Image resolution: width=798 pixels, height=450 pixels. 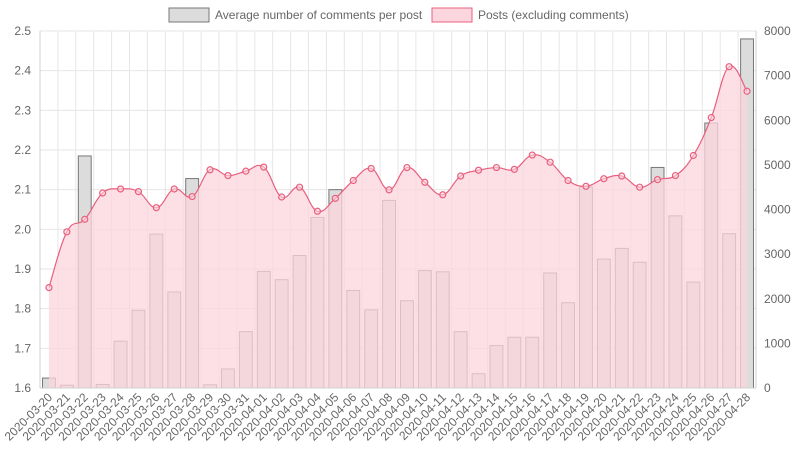 What do you see at coordinates (777, 343) in the screenshot?
I see `right-tick-label: 1000` at bounding box center [777, 343].